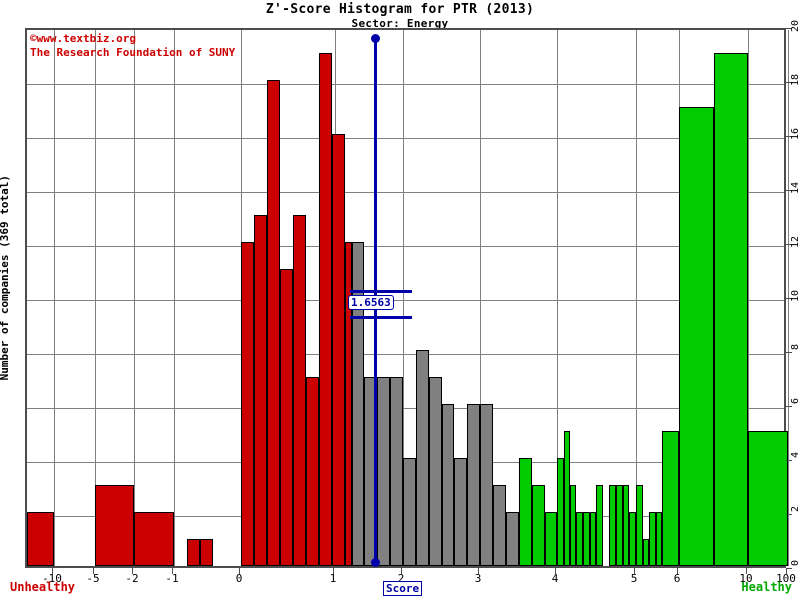  What do you see at coordinates (375, 38) in the screenshot?
I see `marker-dot-top` at bounding box center [375, 38].